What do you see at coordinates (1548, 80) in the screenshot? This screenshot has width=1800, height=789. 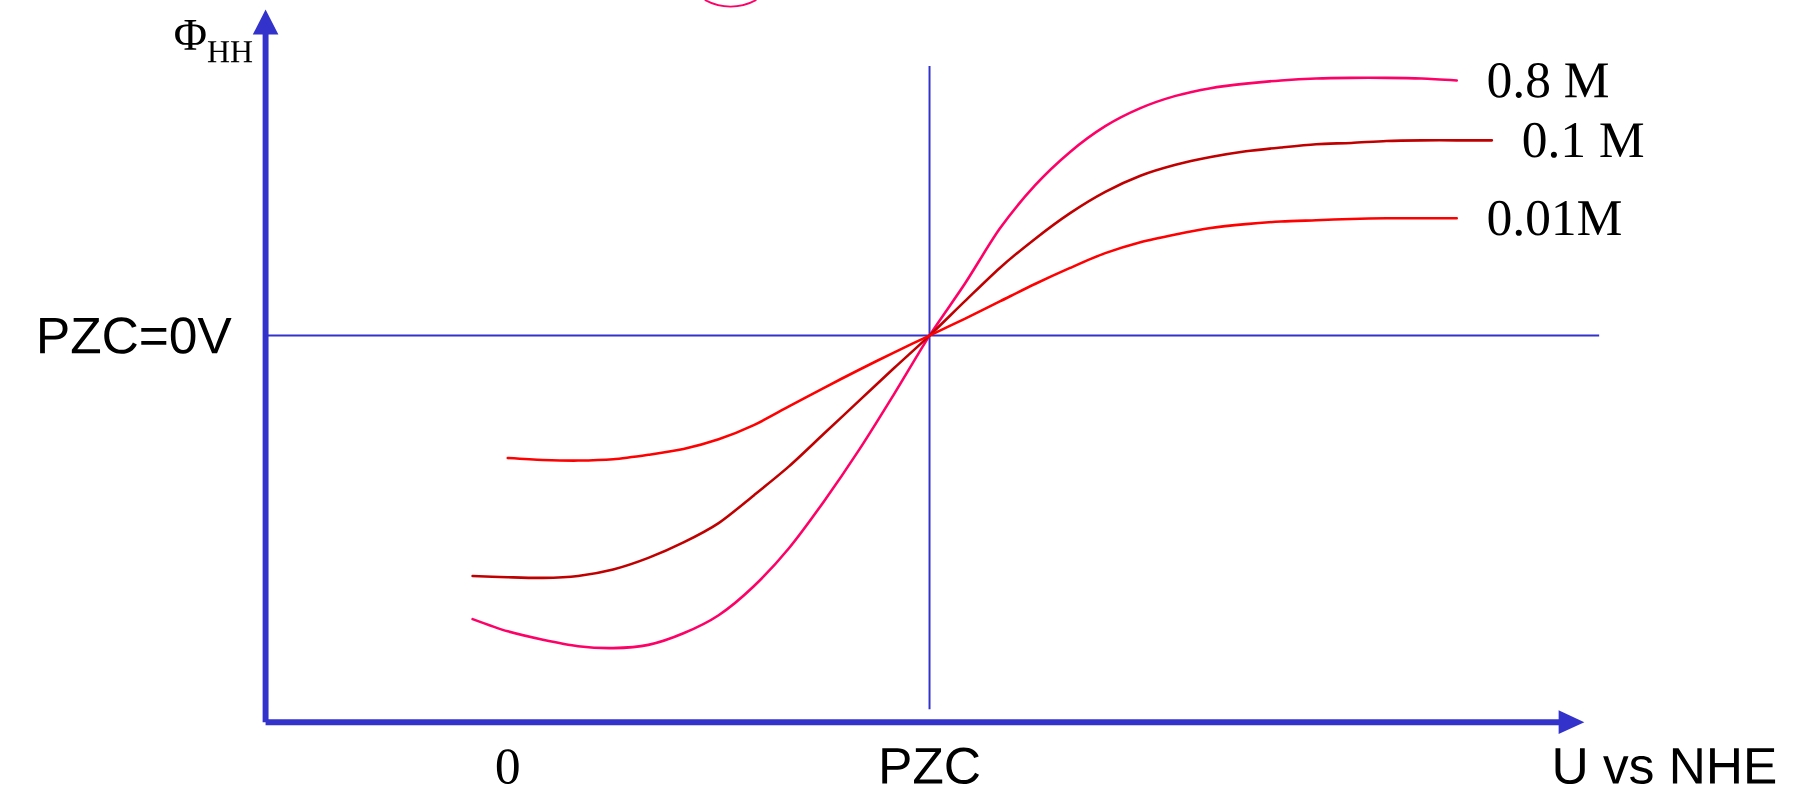 I see `series-label: 0.8 M` at bounding box center [1548, 80].